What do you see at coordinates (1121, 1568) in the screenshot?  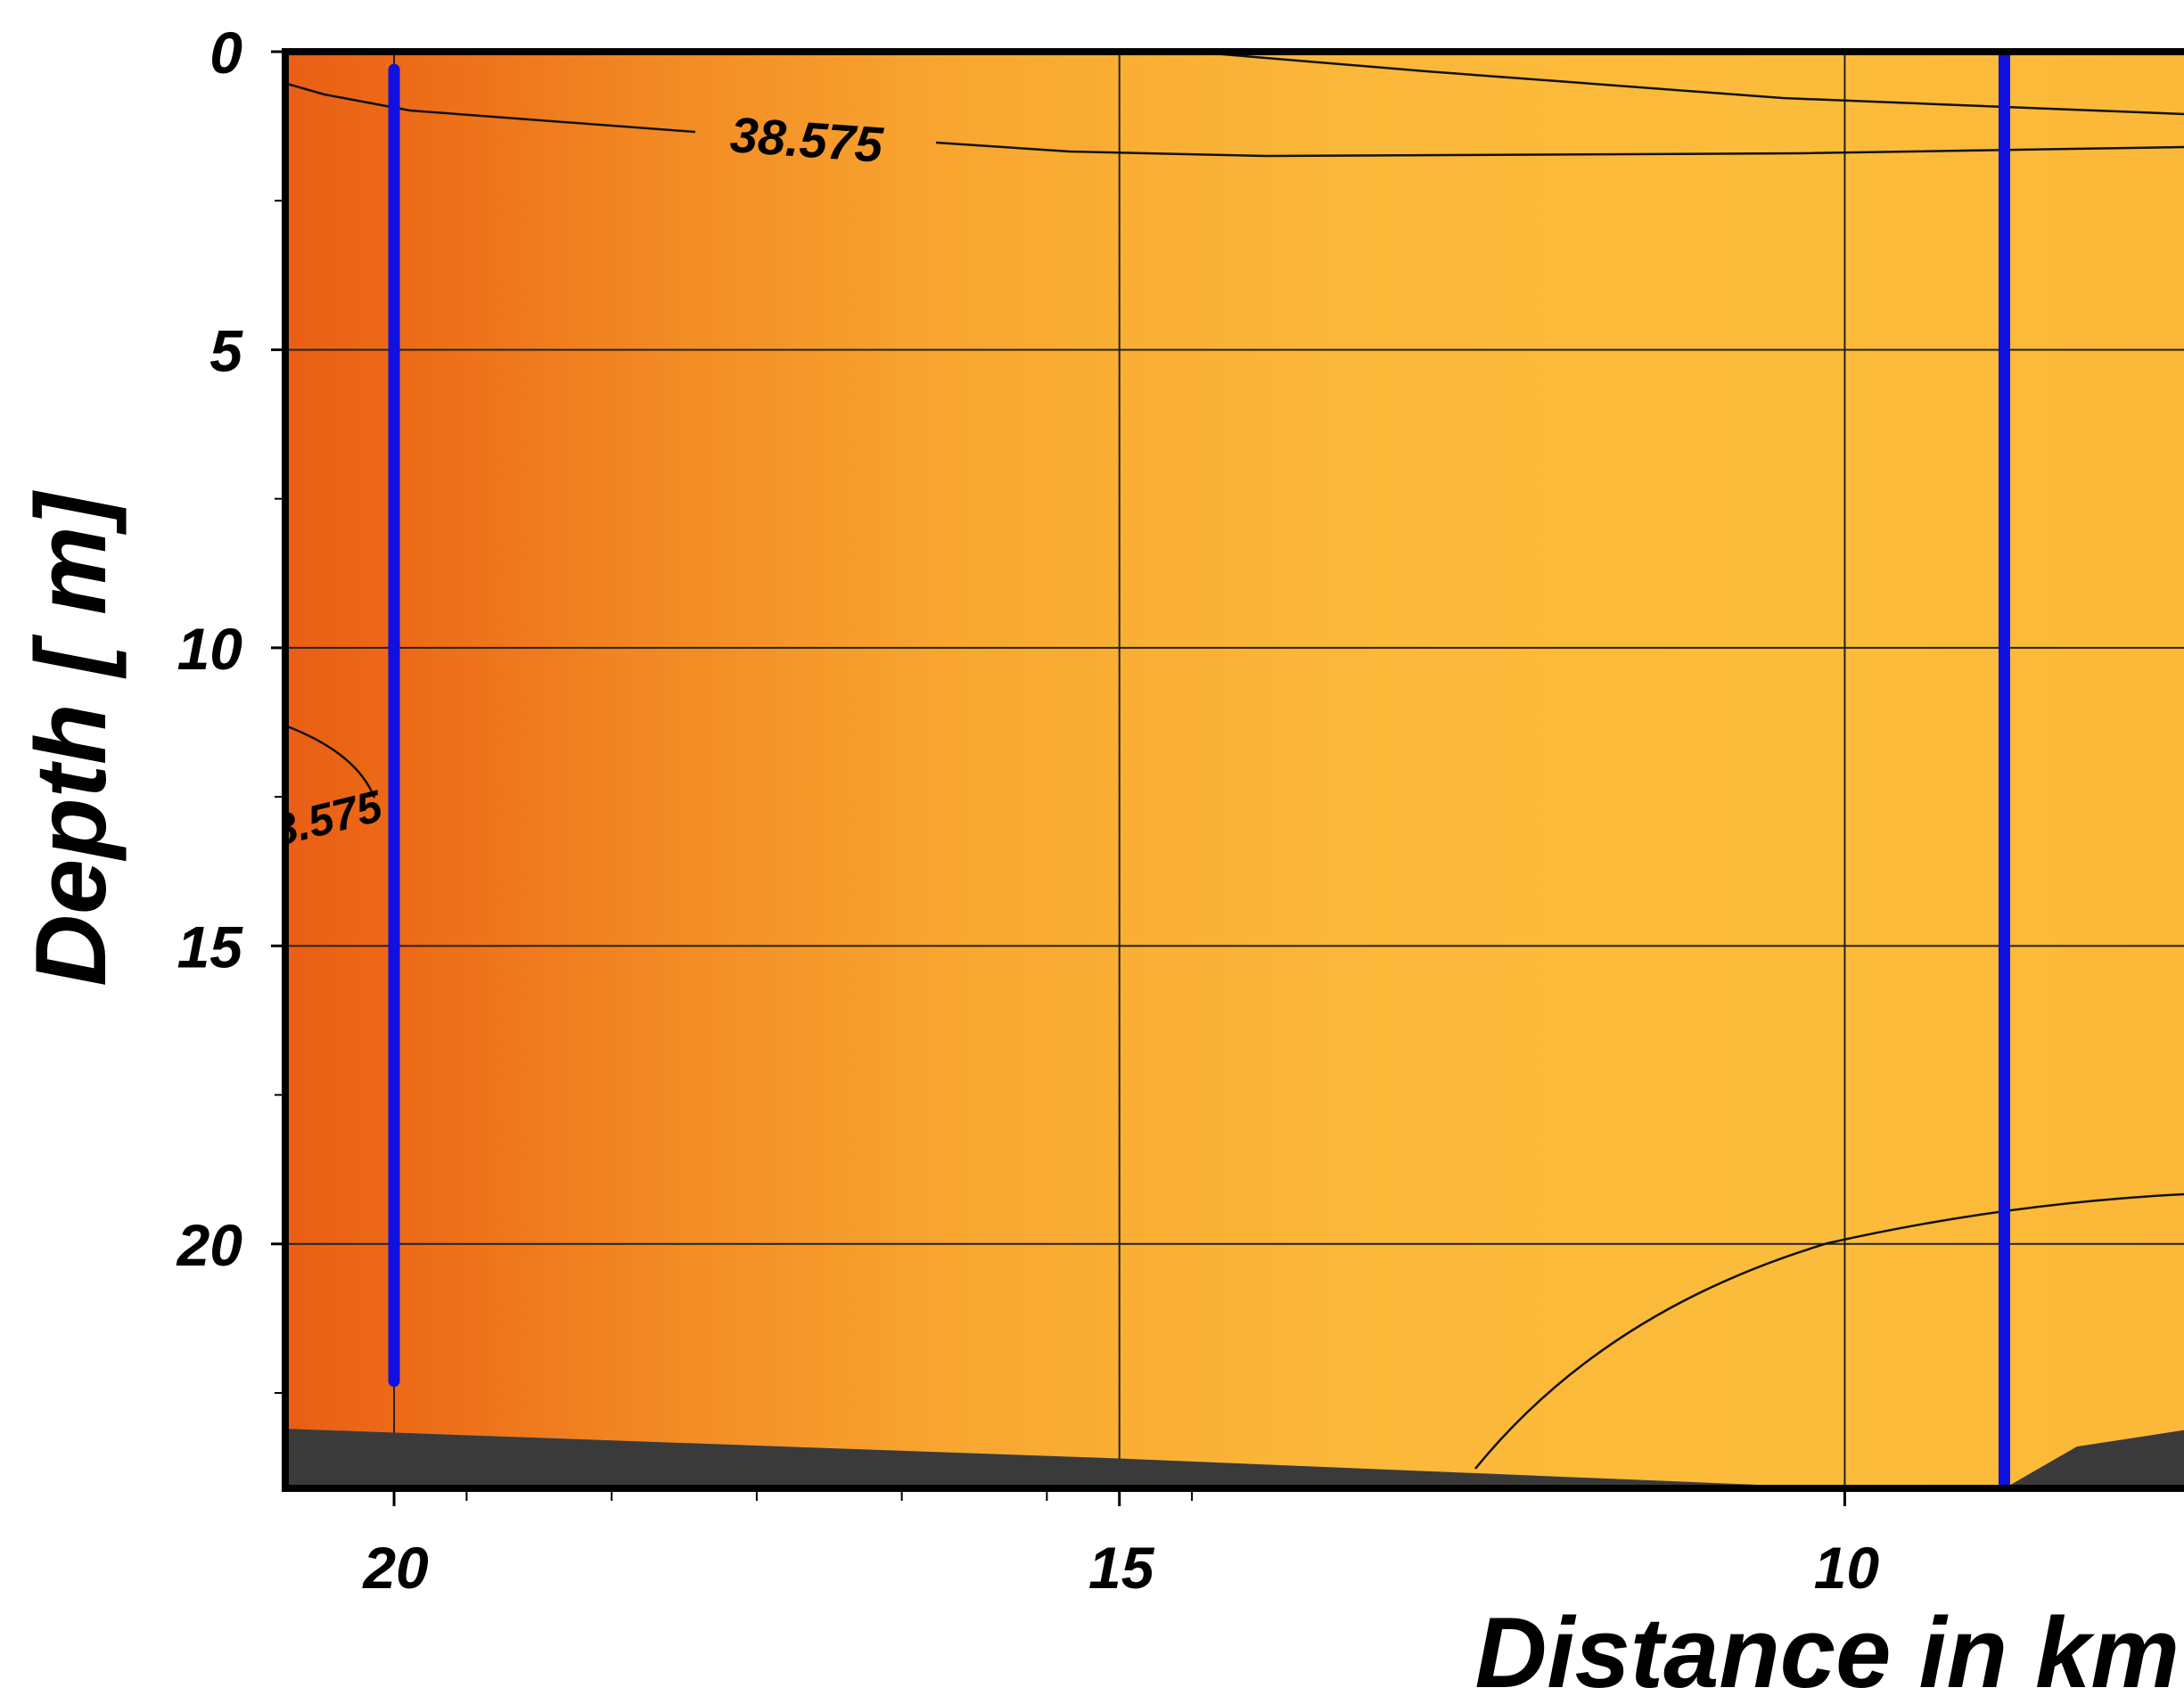 I see `x-tick-label-1: 15` at bounding box center [1121, 1568].